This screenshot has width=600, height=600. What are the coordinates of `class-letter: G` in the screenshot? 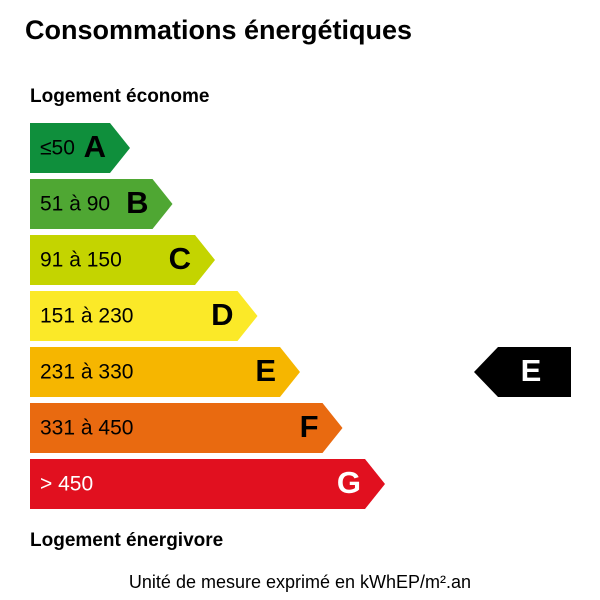 It's located at (349, 482).